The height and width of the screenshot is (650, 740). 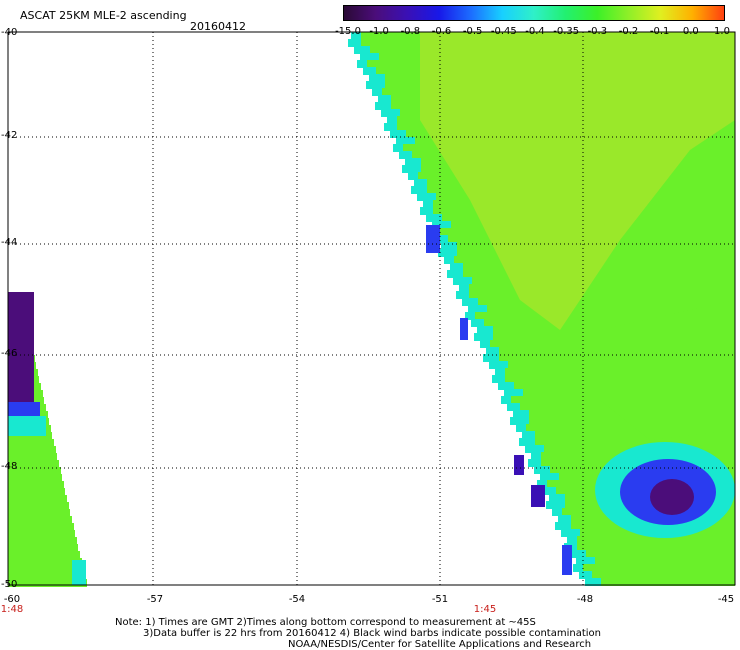 What do you see at coordinates (47, 439) in the screenshot?
I see `west-swath` at bounding box center [47, 439].